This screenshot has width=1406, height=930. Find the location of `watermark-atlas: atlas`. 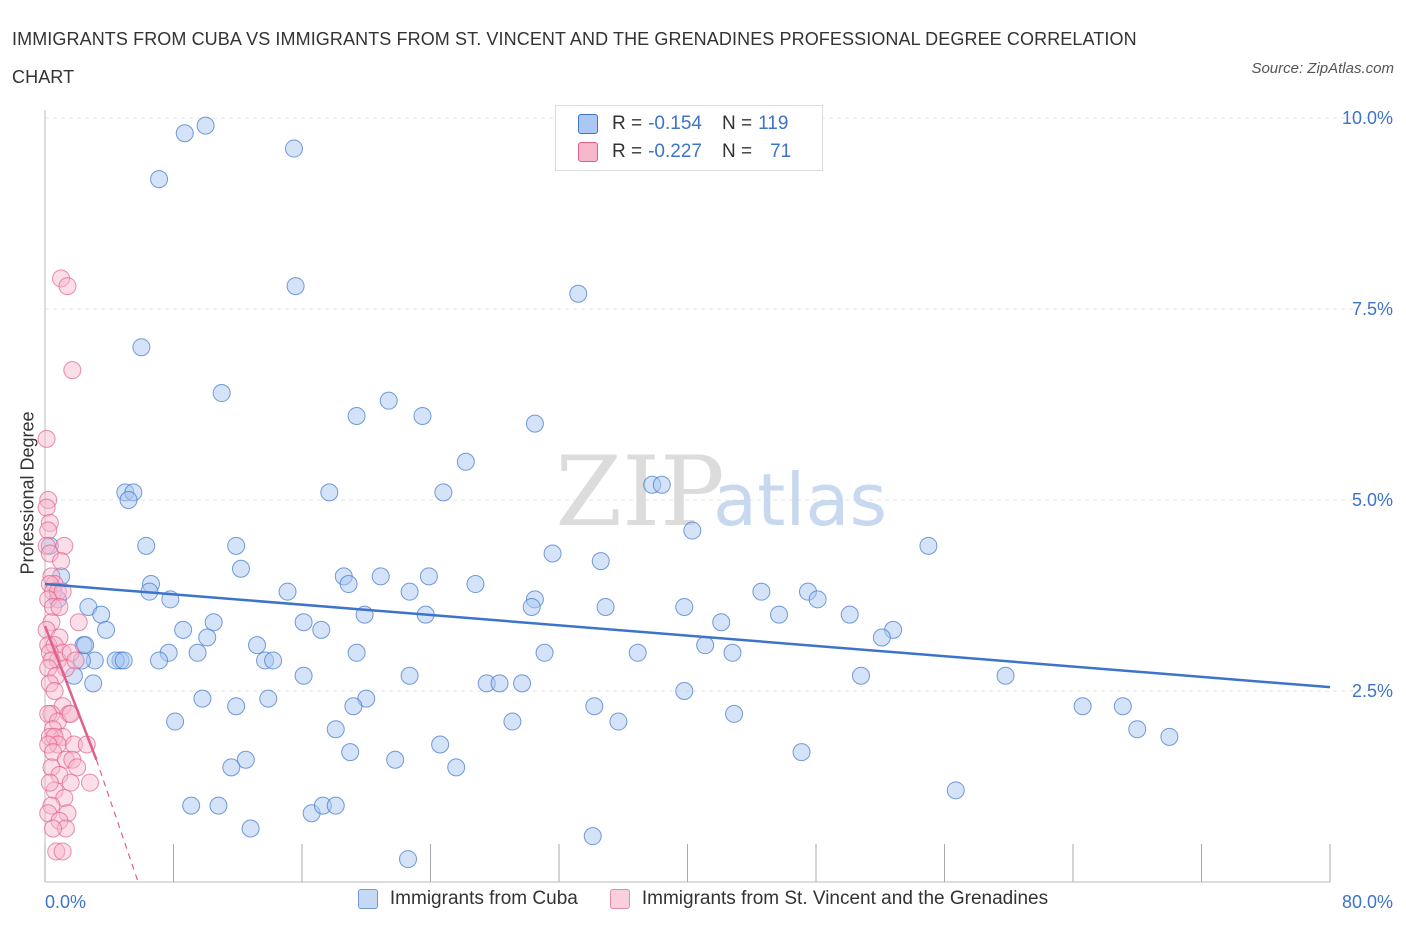

watermark-atlas: atlas is located at coordinates (800, 500).